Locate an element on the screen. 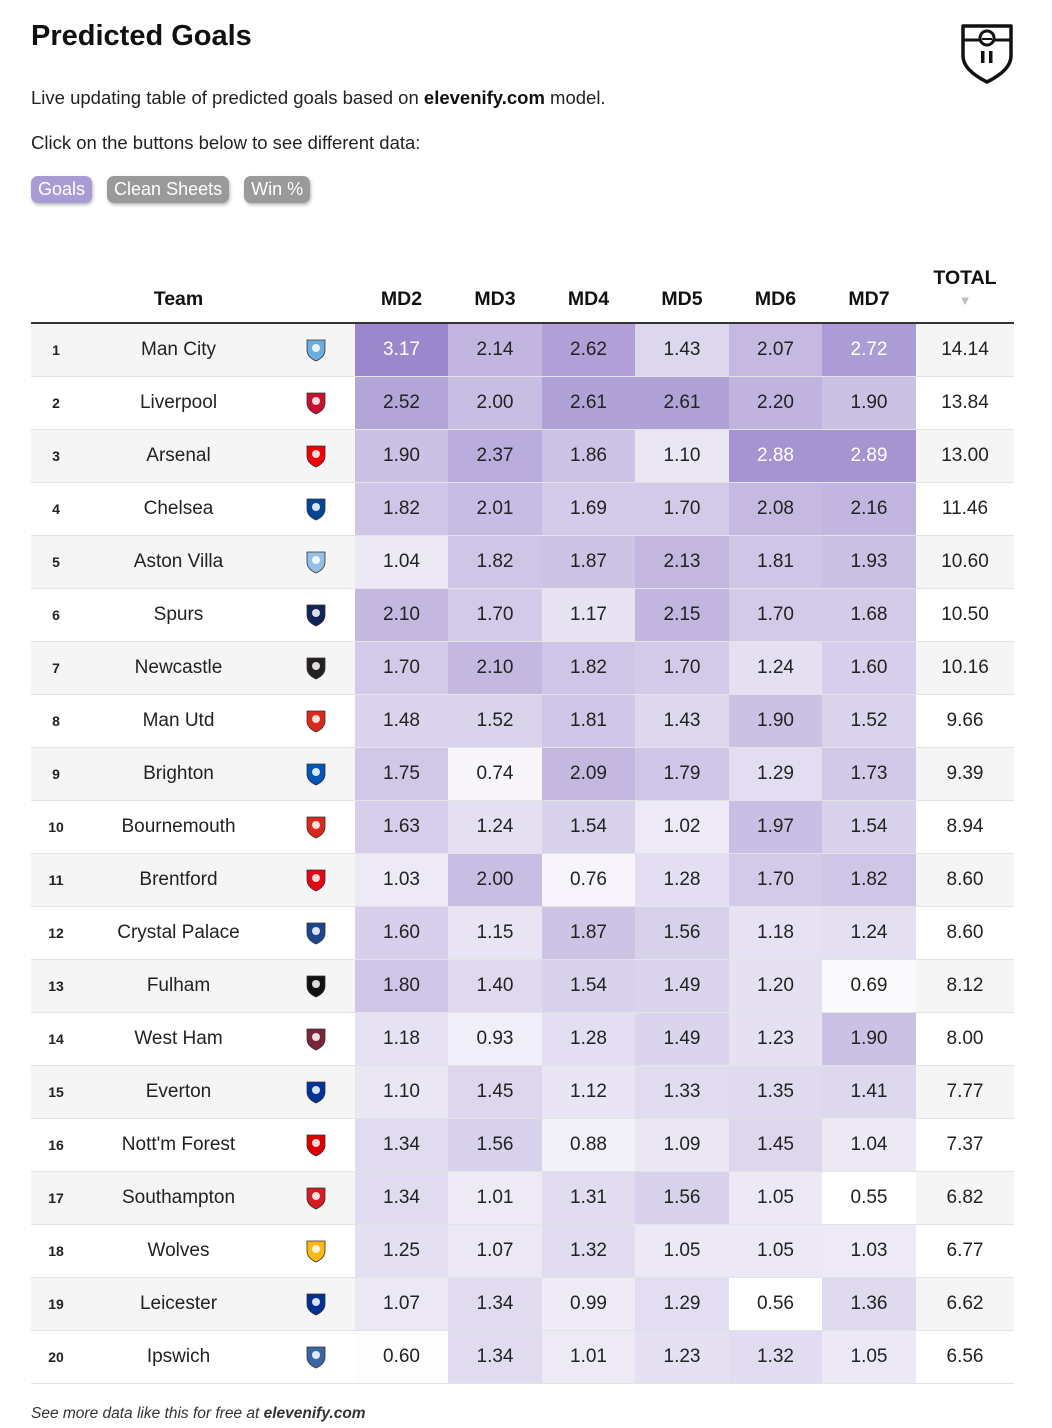 This screenshot has height=1428, width=1052. md7-value: 1.24 is located at coordinates (869, 933).